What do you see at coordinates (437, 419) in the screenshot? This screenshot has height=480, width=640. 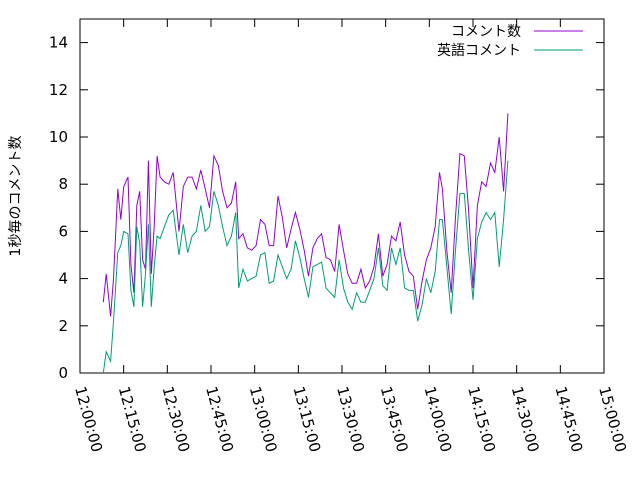 I see `x-tick-label: 14:00:00` at bounding box center [437, 419].